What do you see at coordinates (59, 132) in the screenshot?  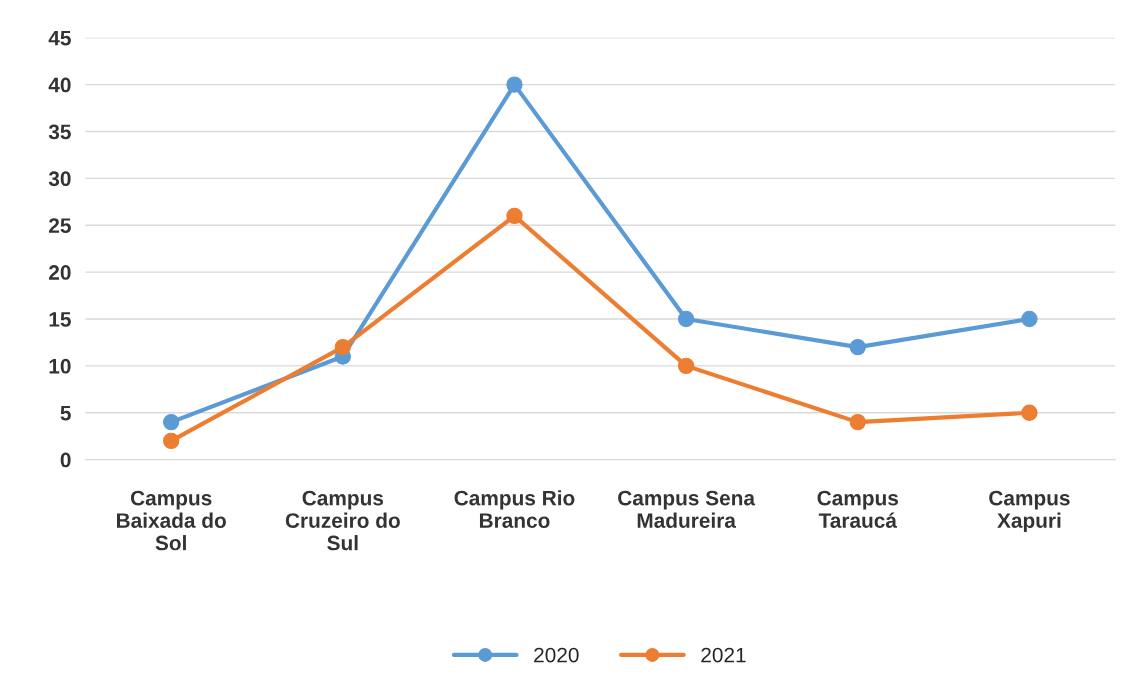 I see `y-tick-label: 35` at bounding box center [59, 132].